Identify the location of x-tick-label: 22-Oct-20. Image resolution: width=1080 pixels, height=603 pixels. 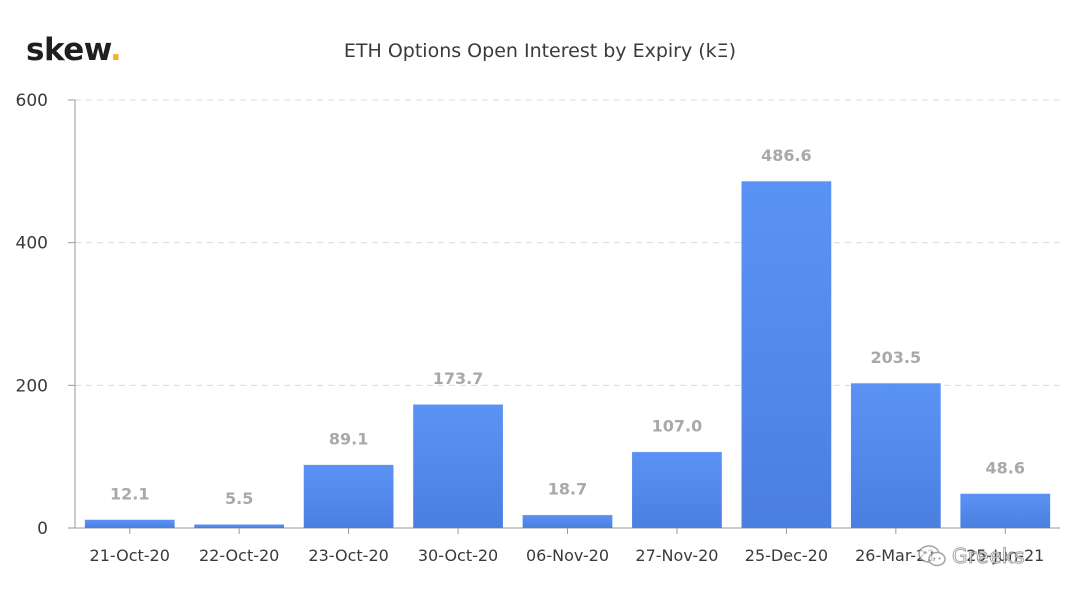
(239, 555).